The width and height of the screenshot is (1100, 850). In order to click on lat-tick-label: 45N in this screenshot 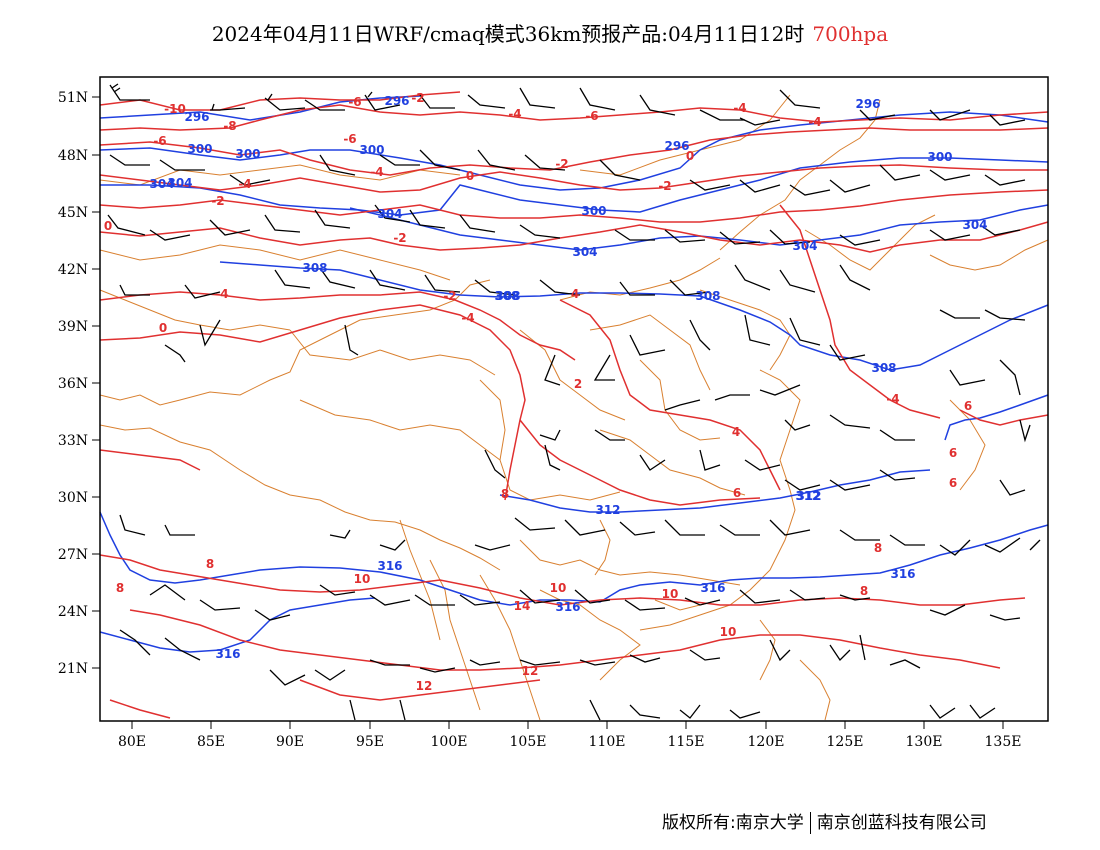, I will do `click(73, 213)`.